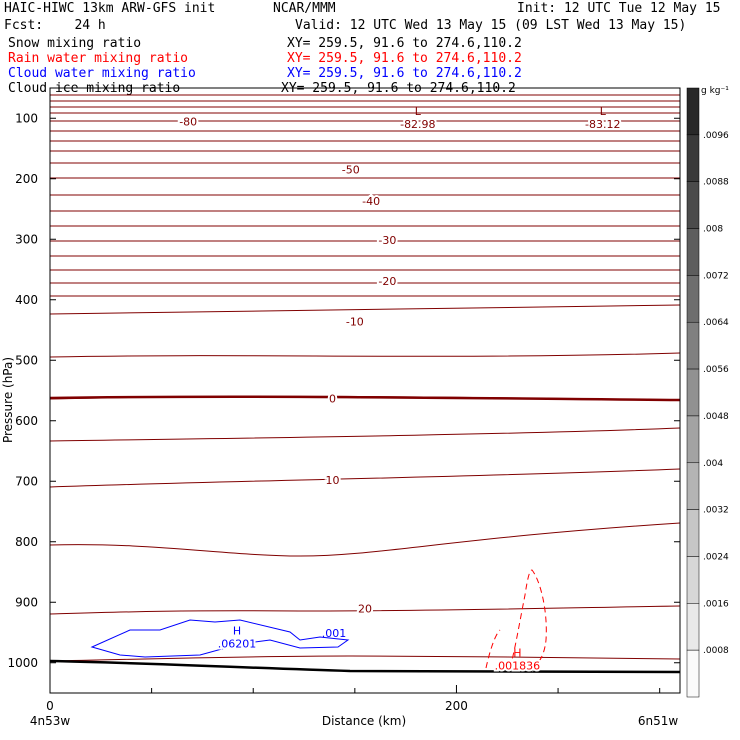 The image size is (740, 740). What do you see at coordinates (355, 322) in the screenshot?
I see `isotherm-value-label: -10` at bounding box center [355, 322].